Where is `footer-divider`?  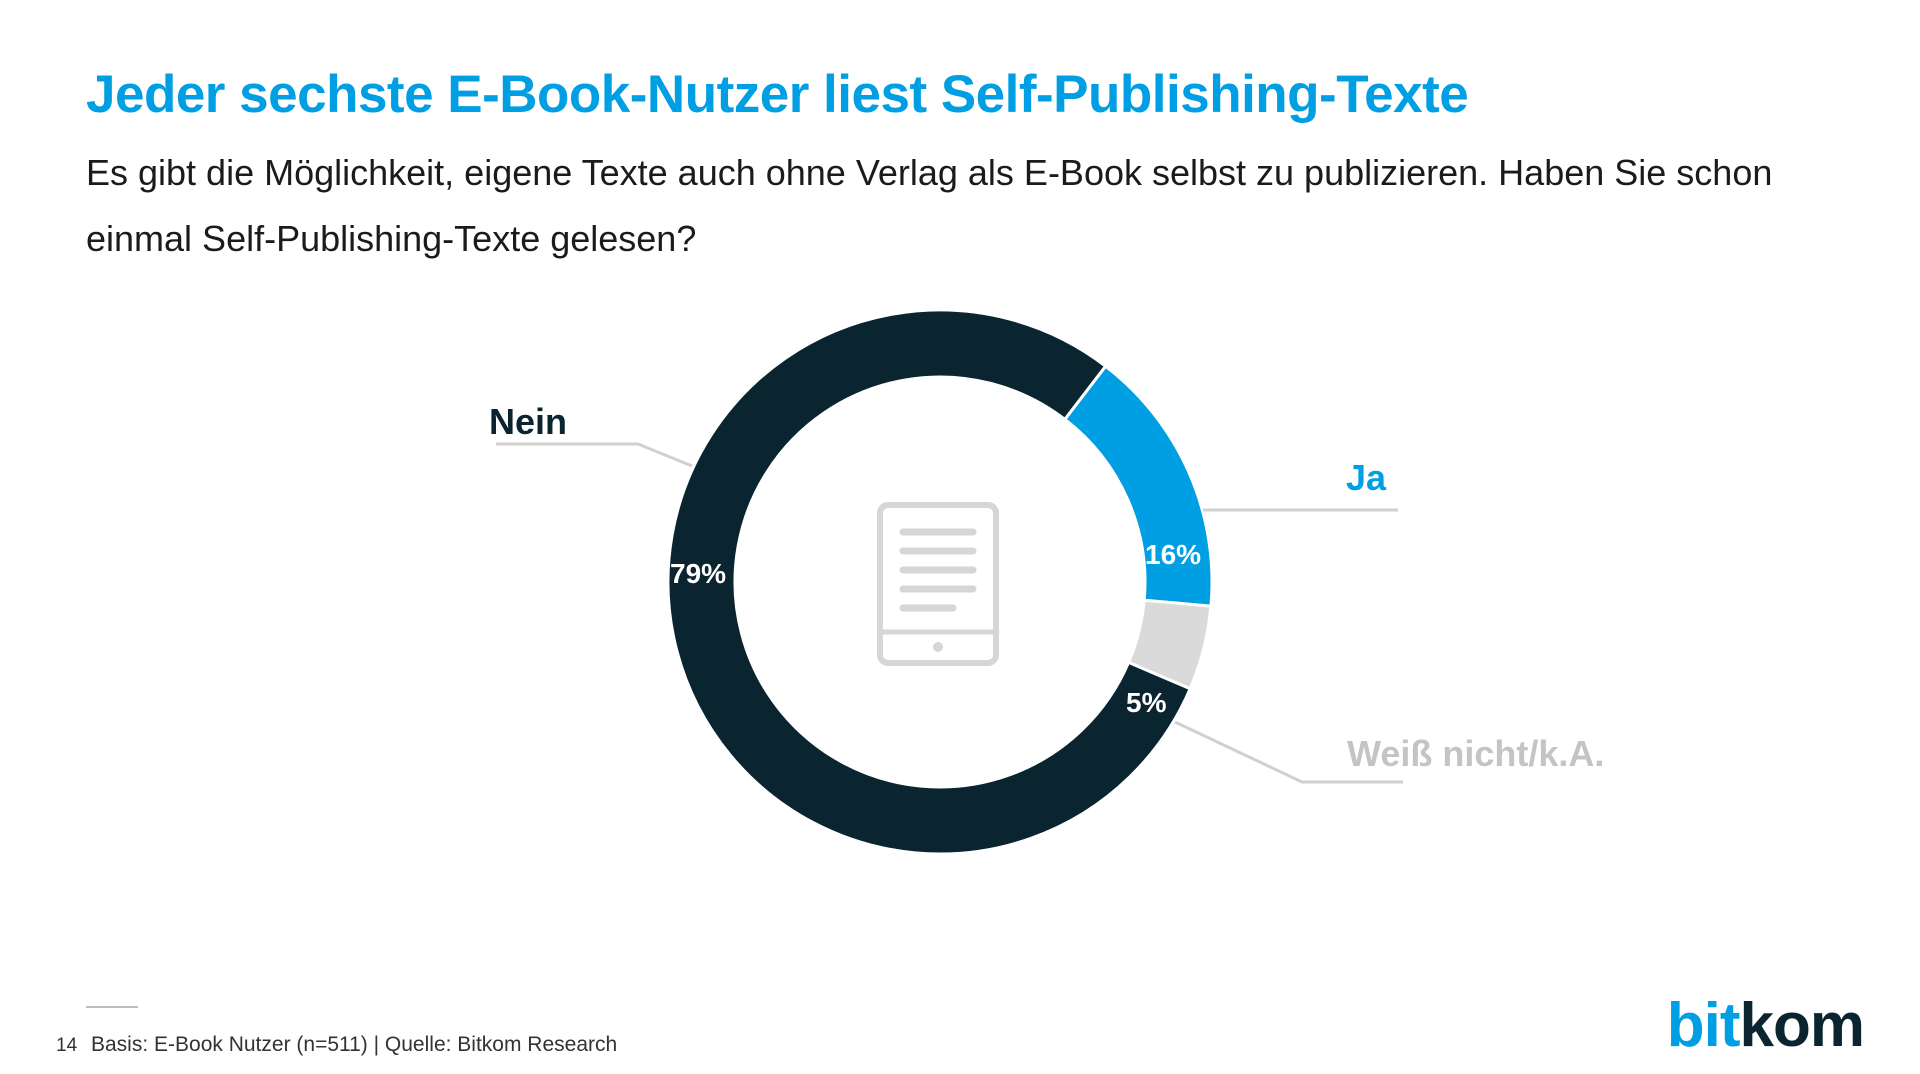
footer-divider is located at coordinates (112, 1007).